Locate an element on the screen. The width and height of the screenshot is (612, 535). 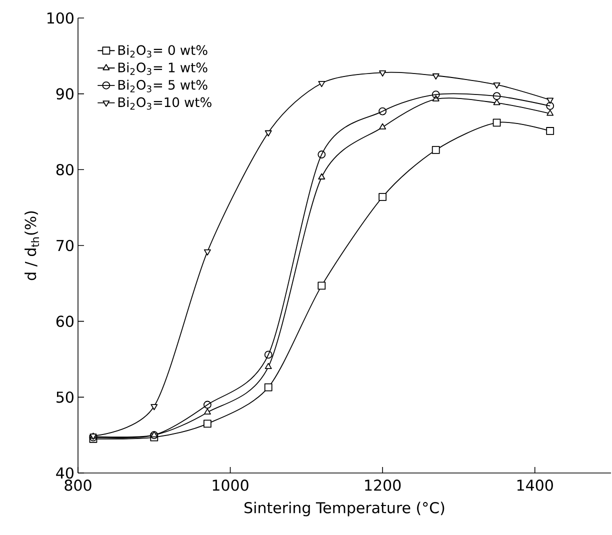
x-tick-label: 1200 is located at coordinates (383, 485).